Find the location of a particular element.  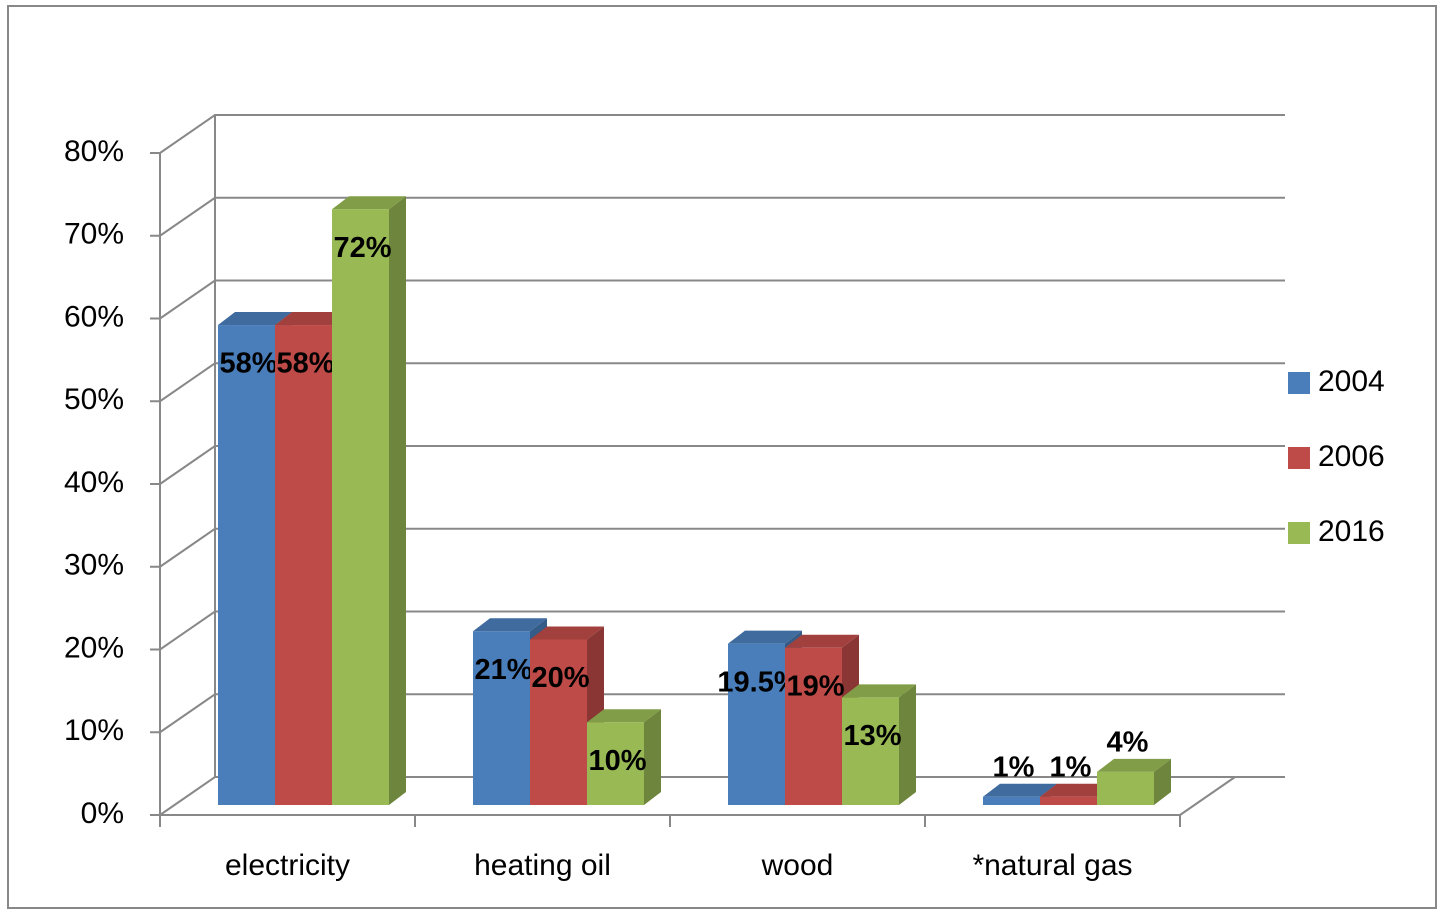

legend-label: 2004 is located at coordinates (1351, 381).